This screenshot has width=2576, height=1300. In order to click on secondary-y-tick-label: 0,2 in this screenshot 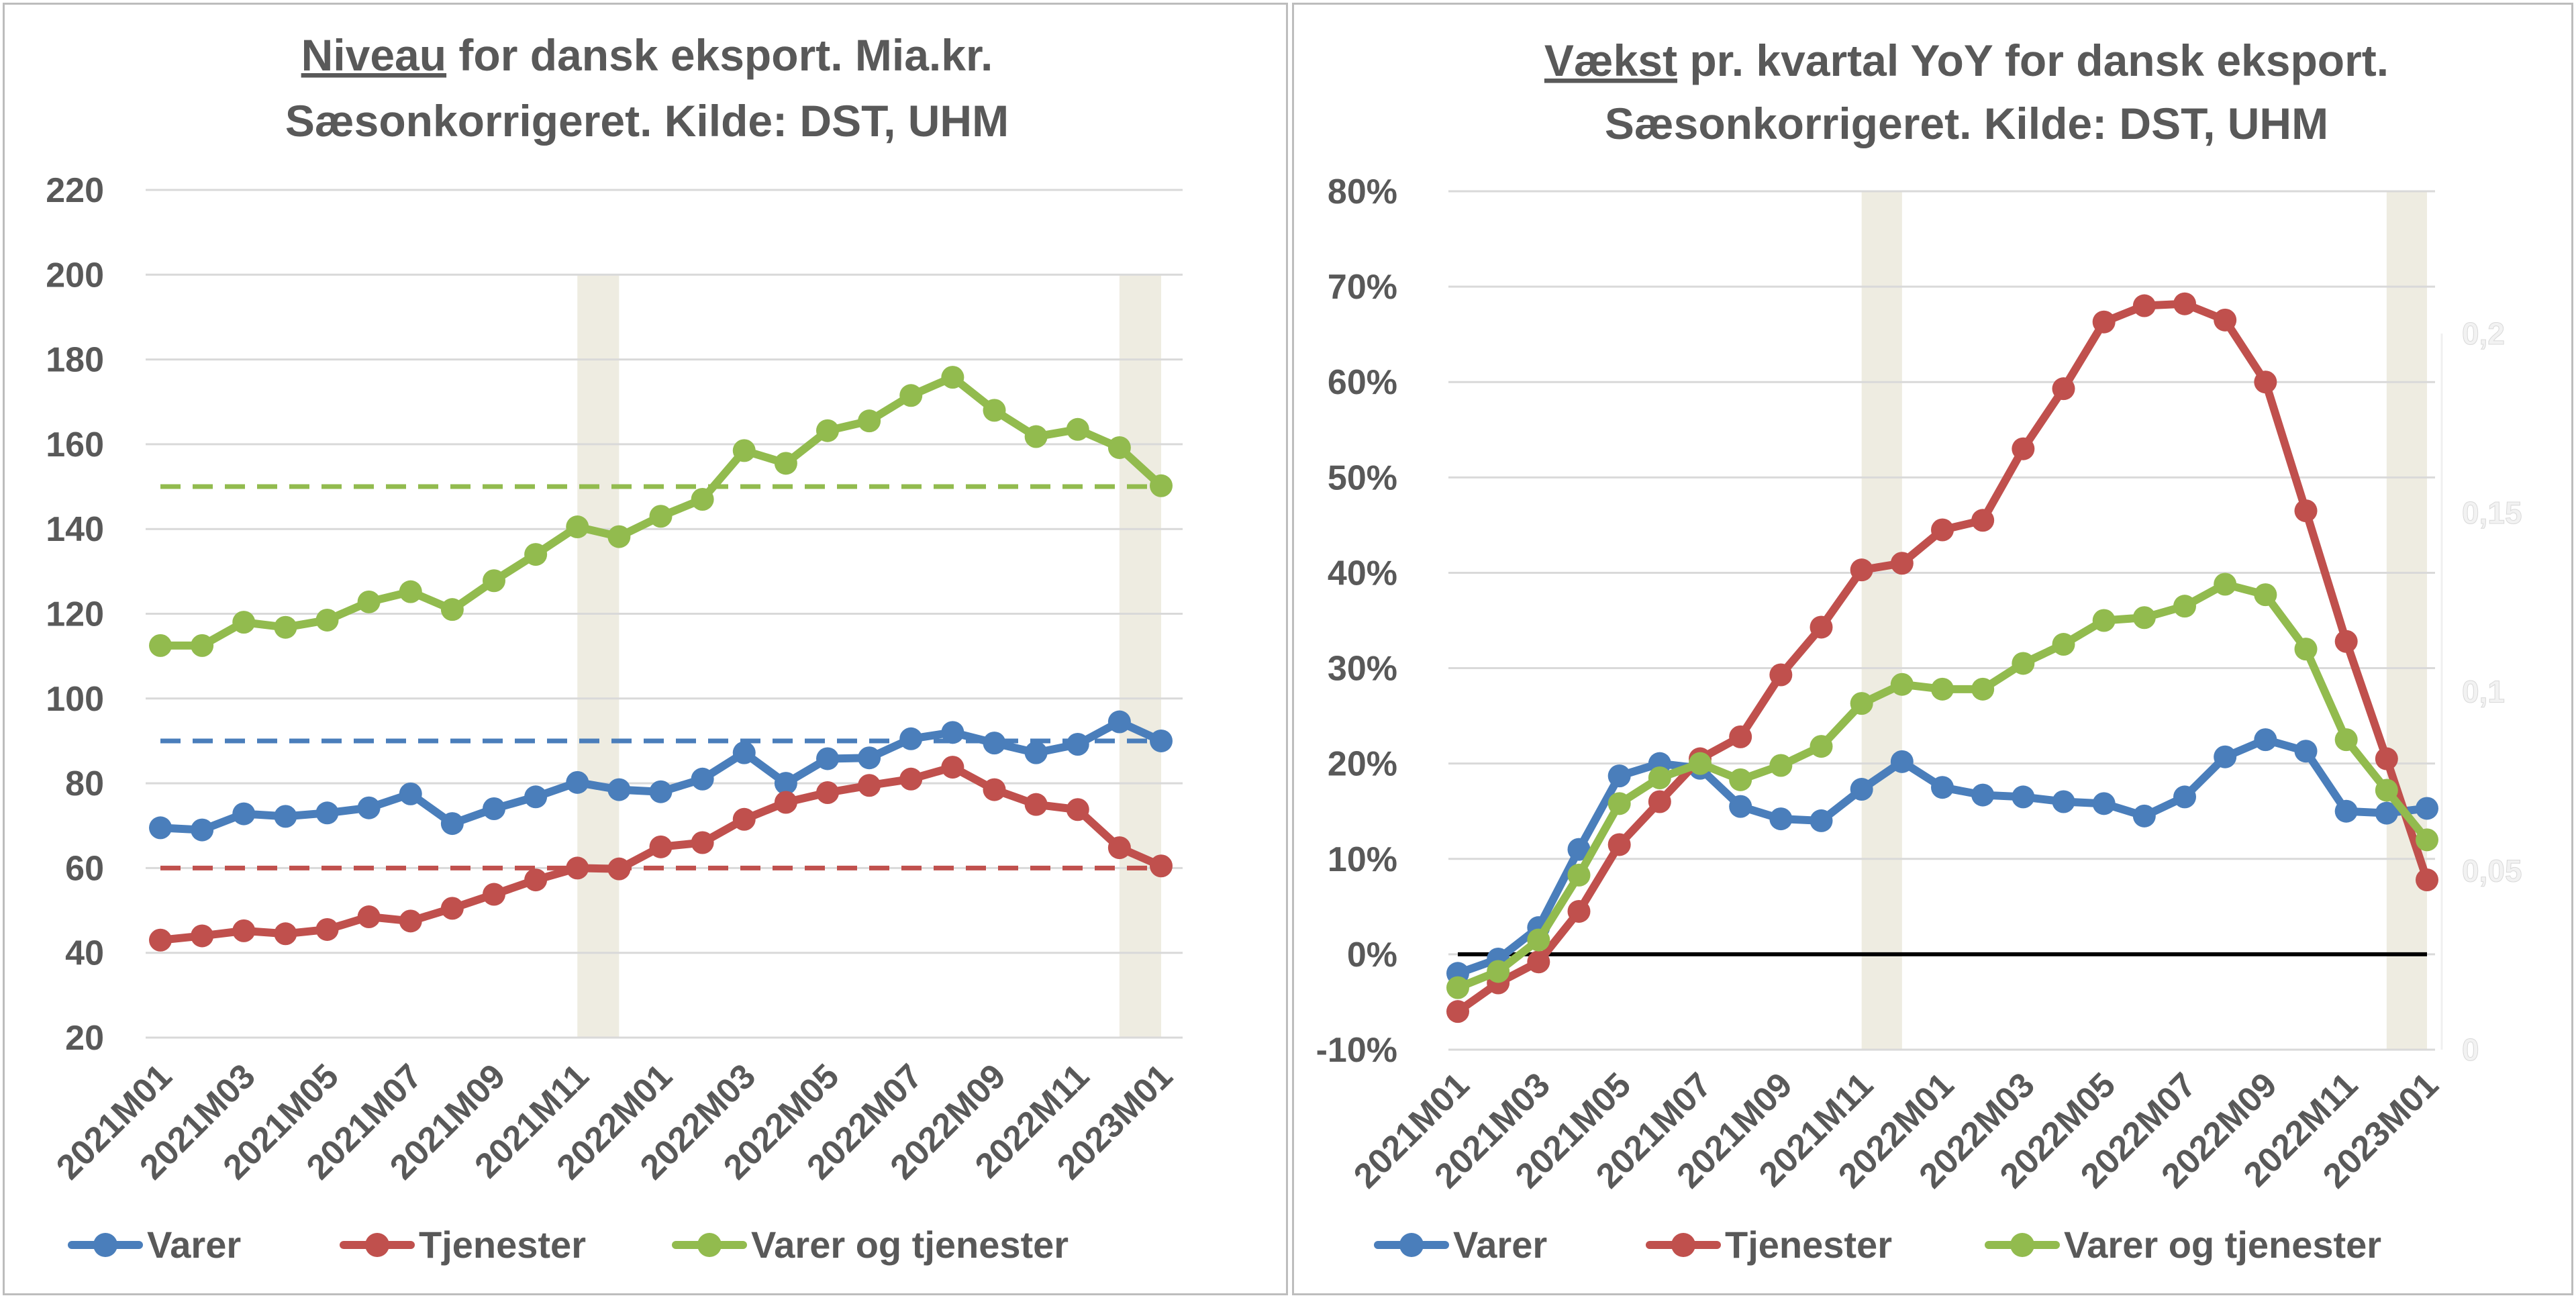, I will do `click(2483, 334)`.